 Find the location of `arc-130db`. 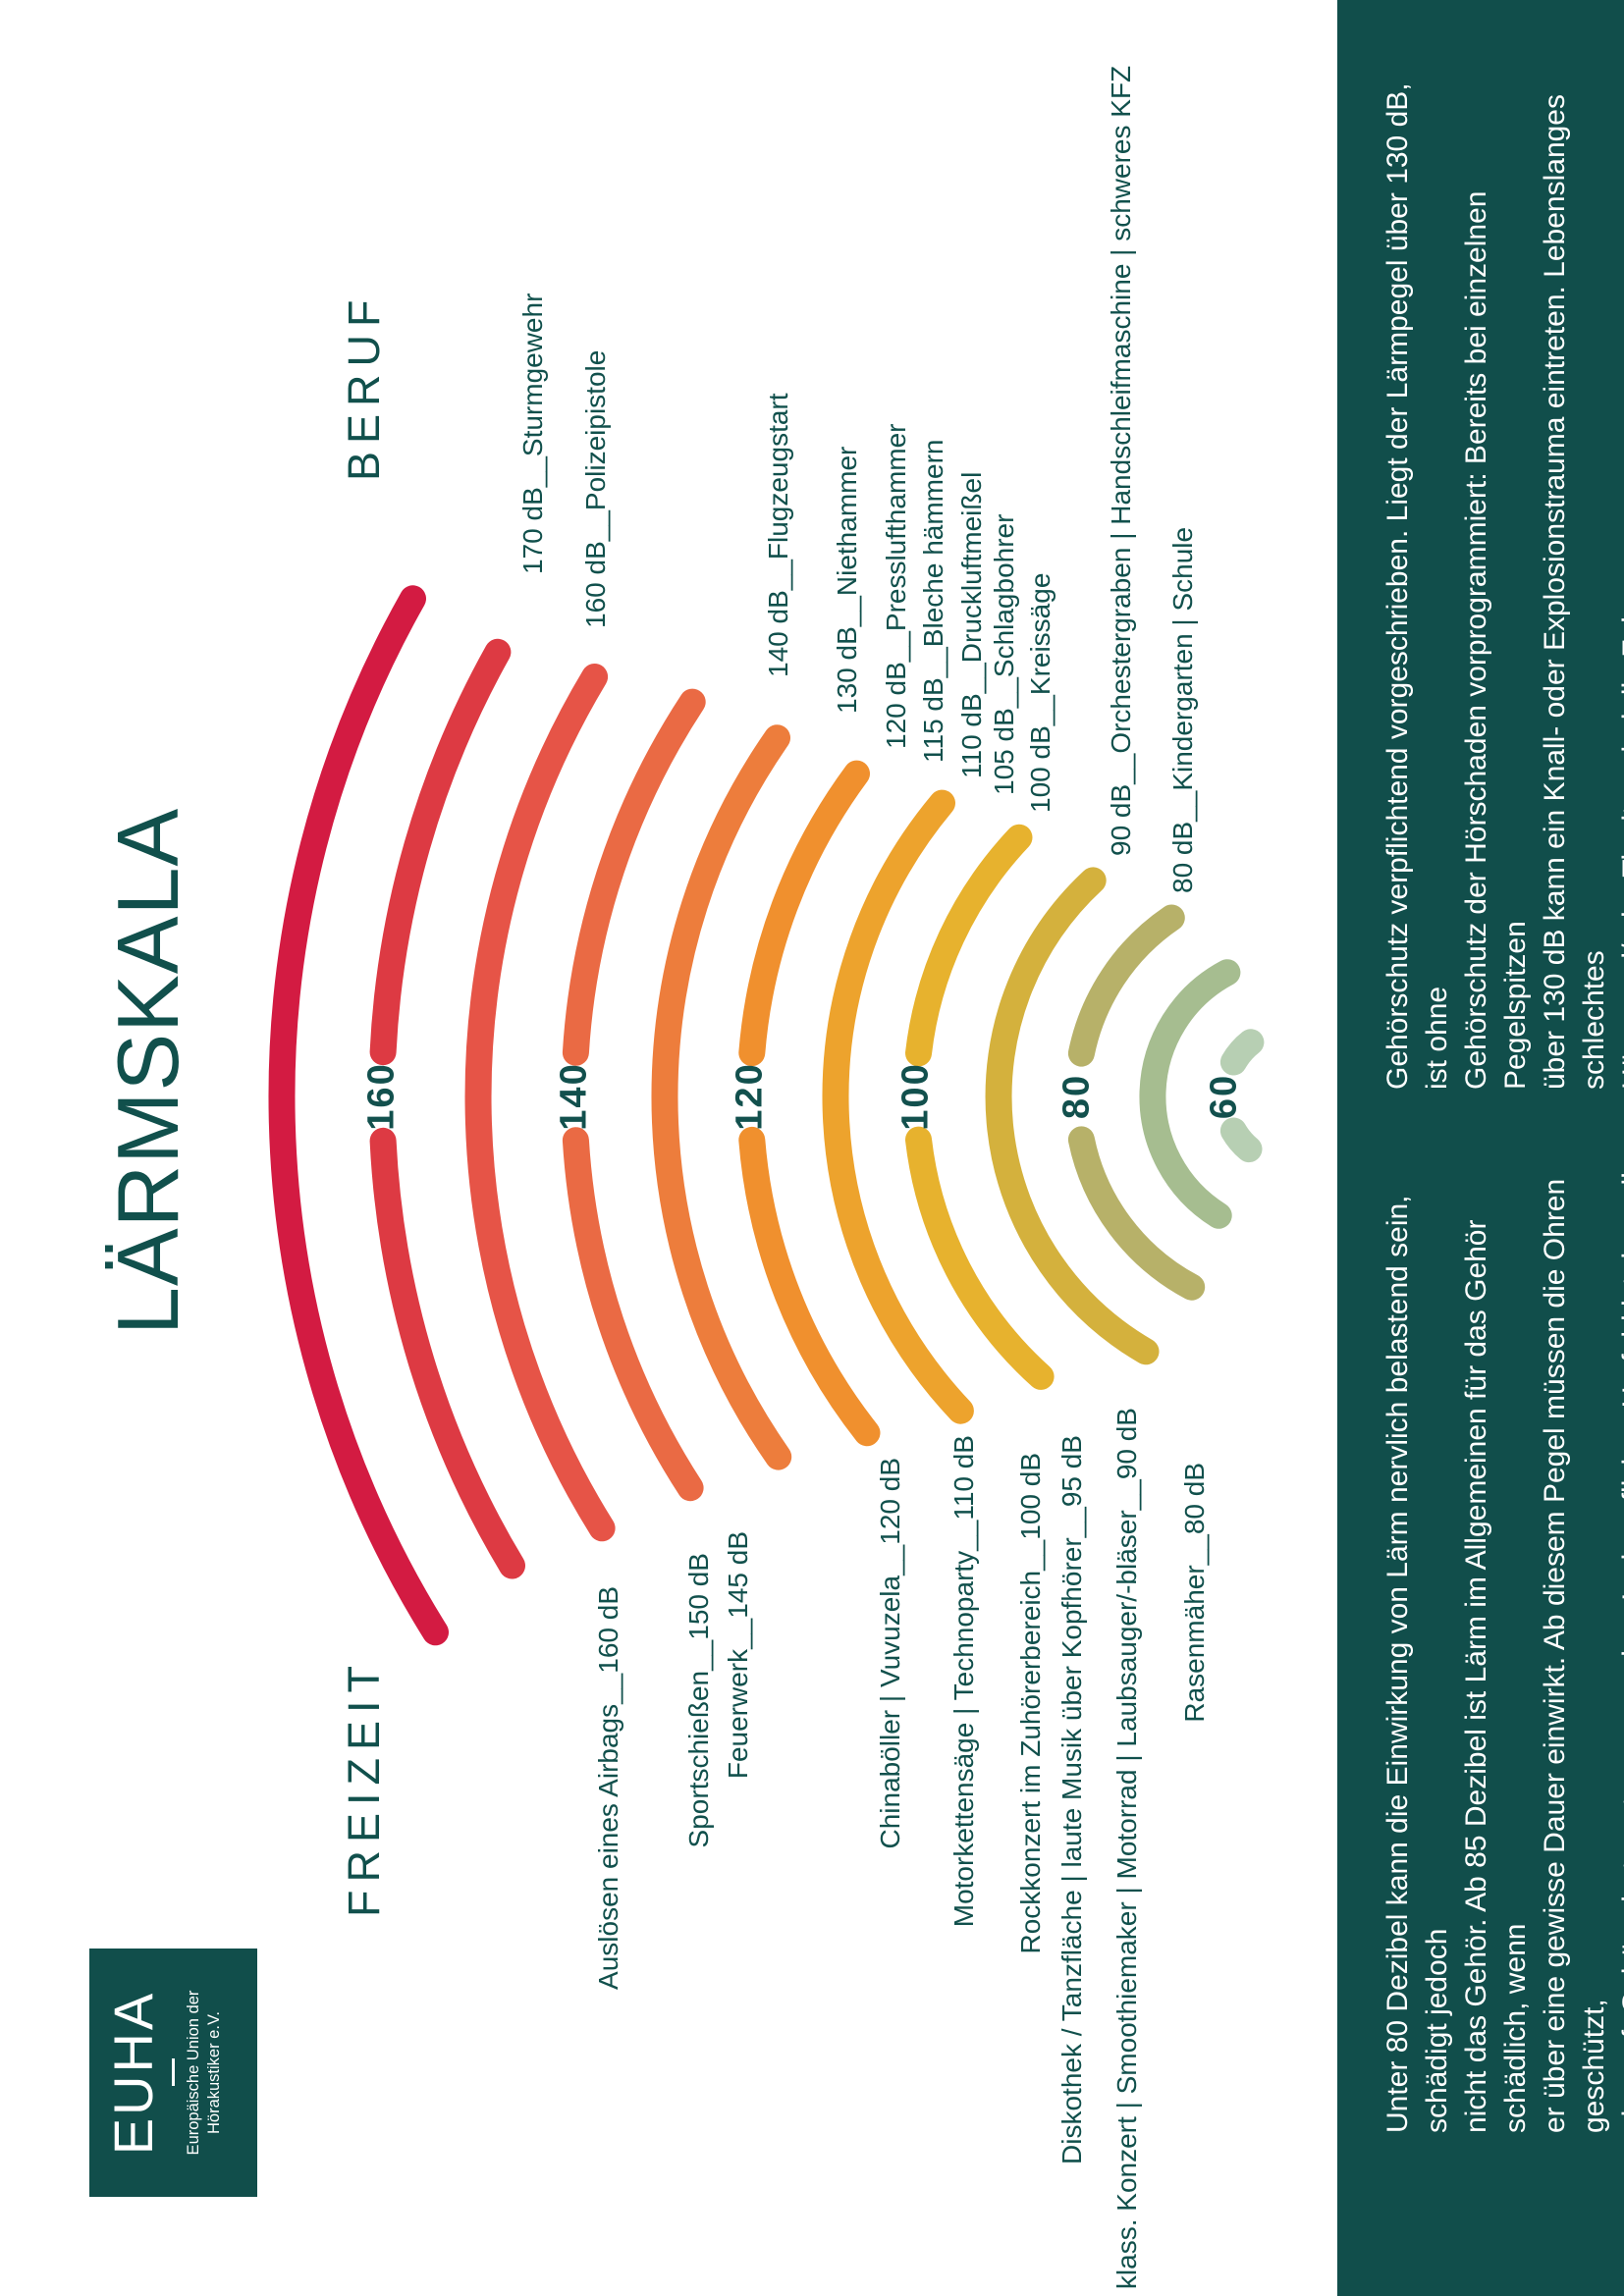

arc-130db is located at coordinates (721, 1097).